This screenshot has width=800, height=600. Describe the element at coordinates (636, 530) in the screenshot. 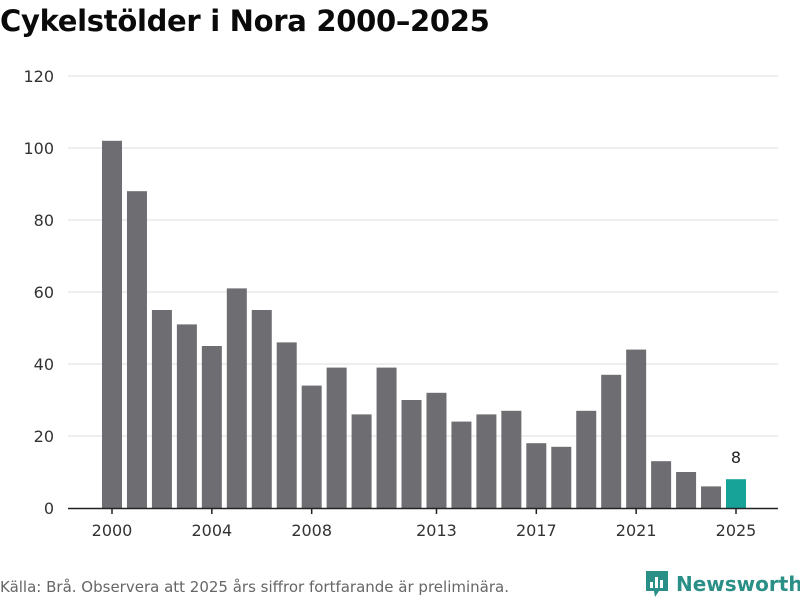

I see `x-tick-label: 2021` at that location.